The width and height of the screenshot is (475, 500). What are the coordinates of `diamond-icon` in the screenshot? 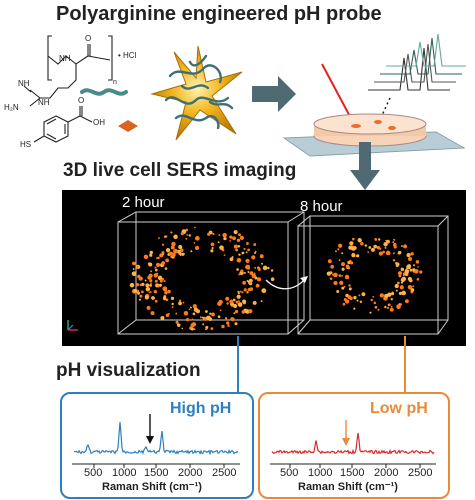 It's located at (128, 126).